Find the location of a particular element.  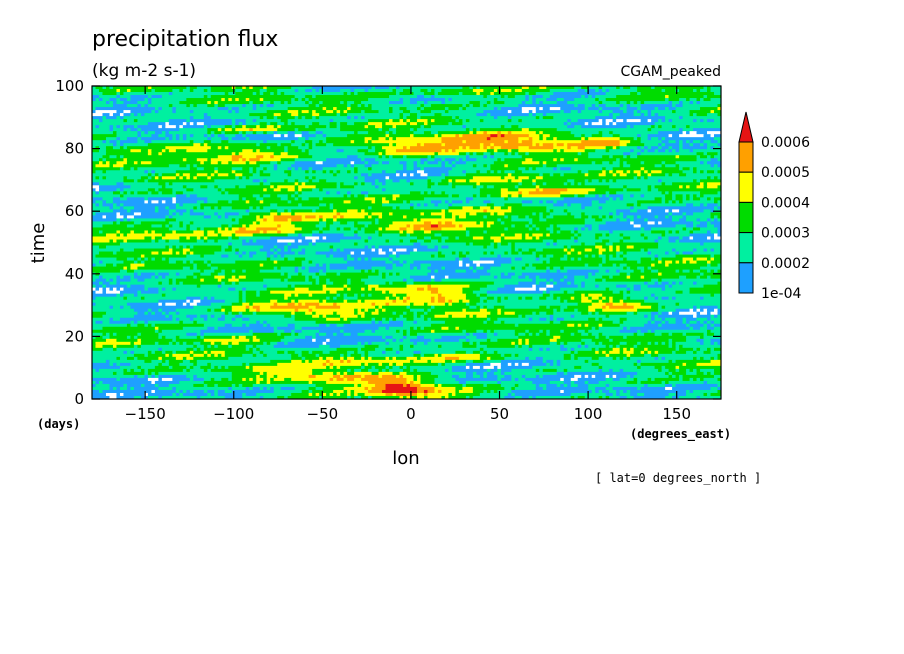

colorbar-extend-max is located at coordinates (746, 127).